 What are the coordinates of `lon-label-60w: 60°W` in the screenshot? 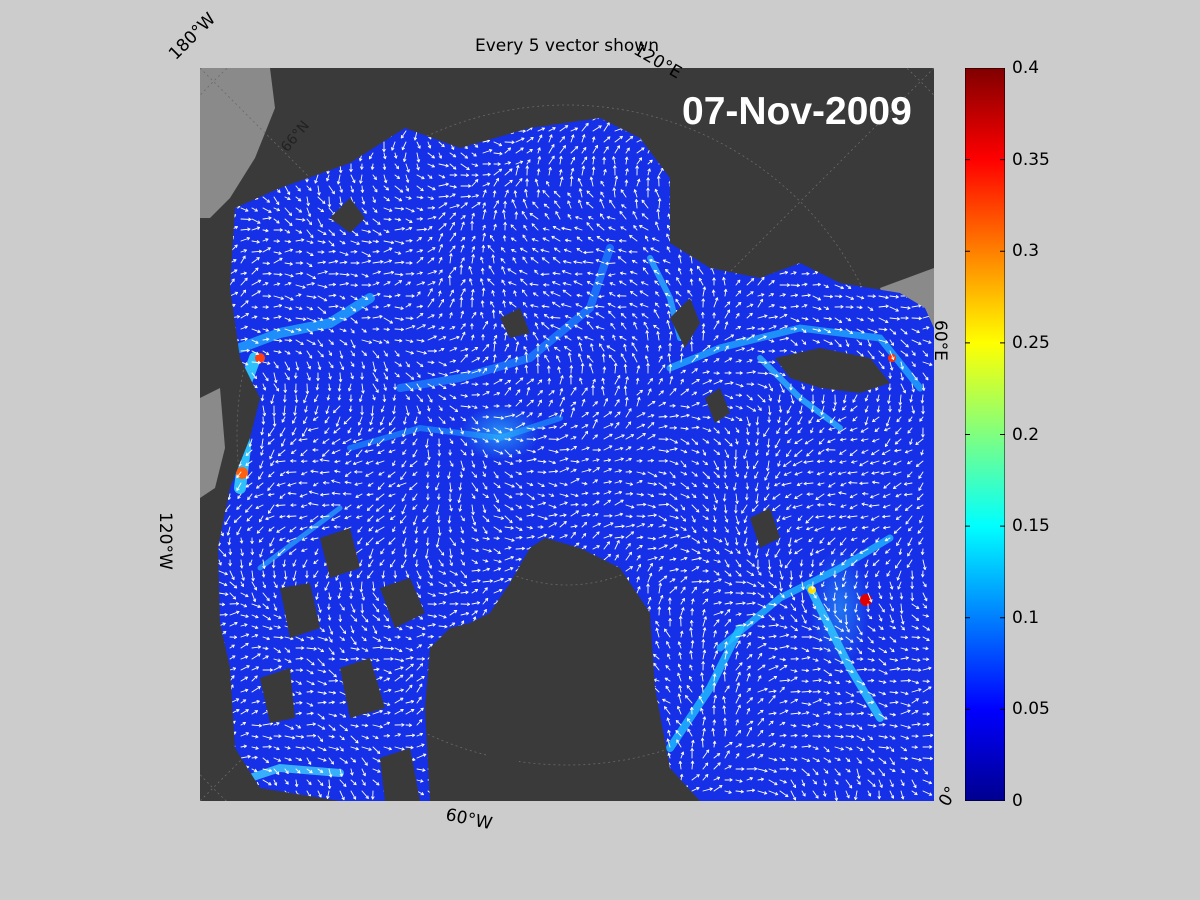 It's located at (468, 820).